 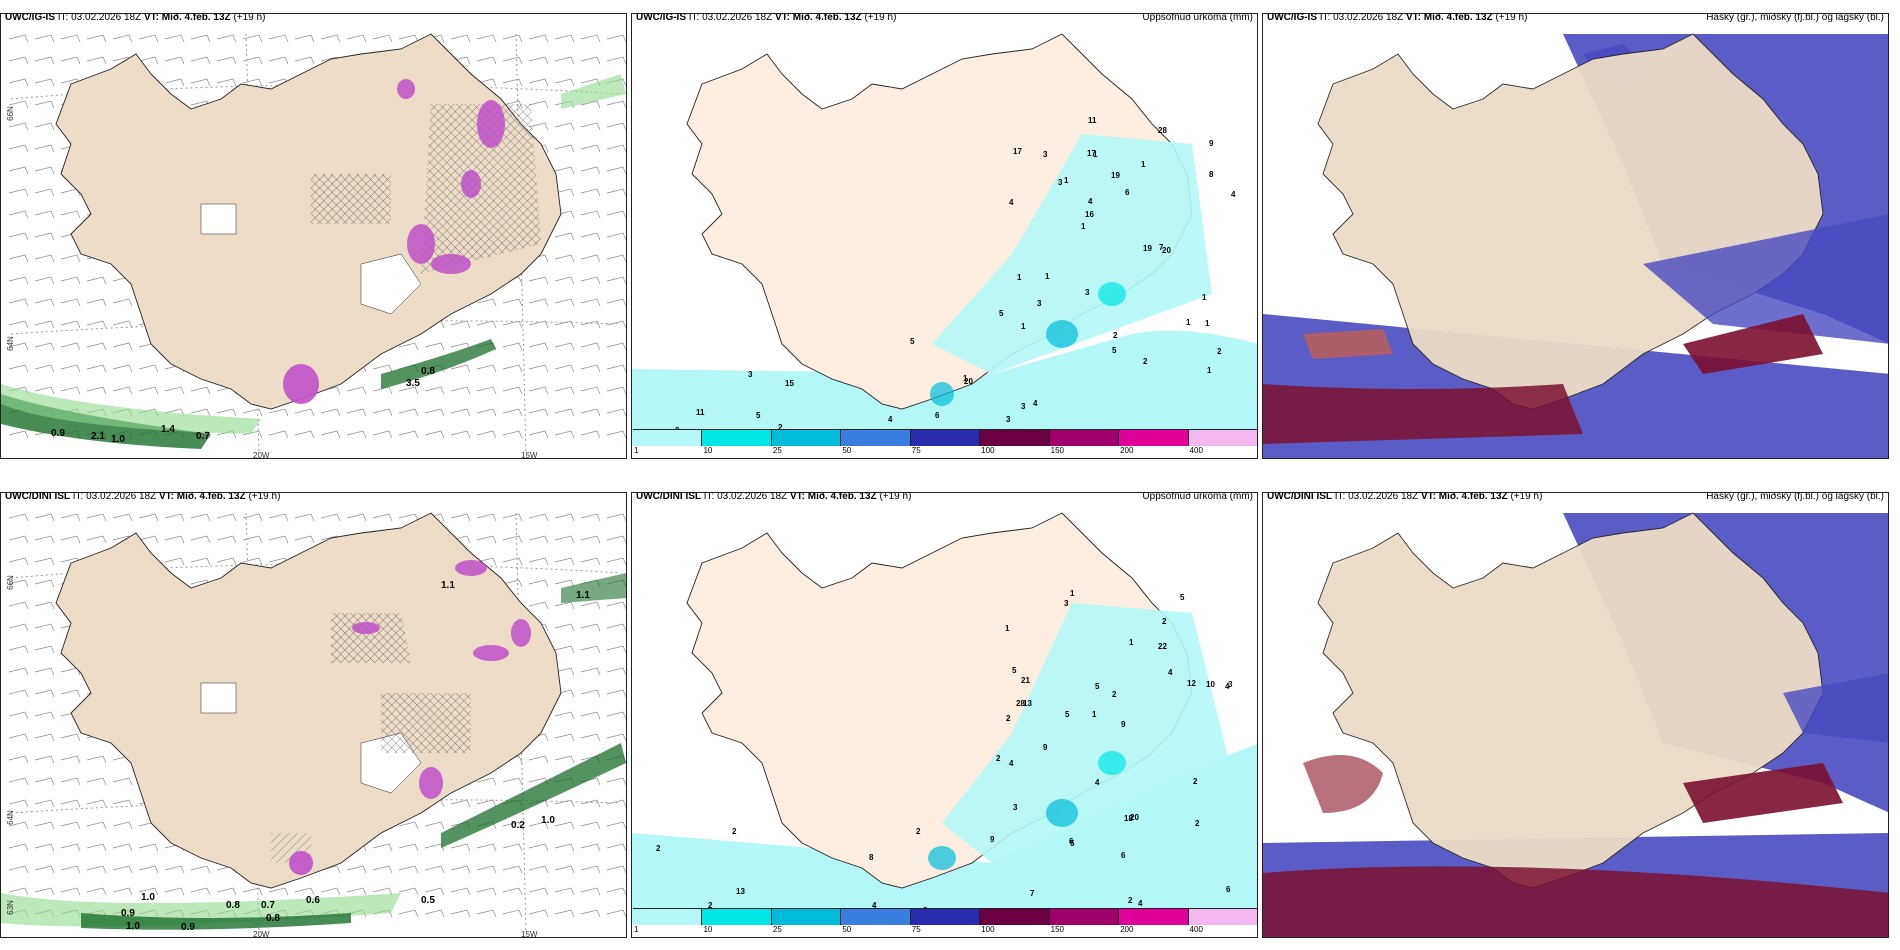 What do you see at coordinates (1023, 406) in the screenshot?
I see `precip-amount-label: 3` at bounding box center [1023, 406].